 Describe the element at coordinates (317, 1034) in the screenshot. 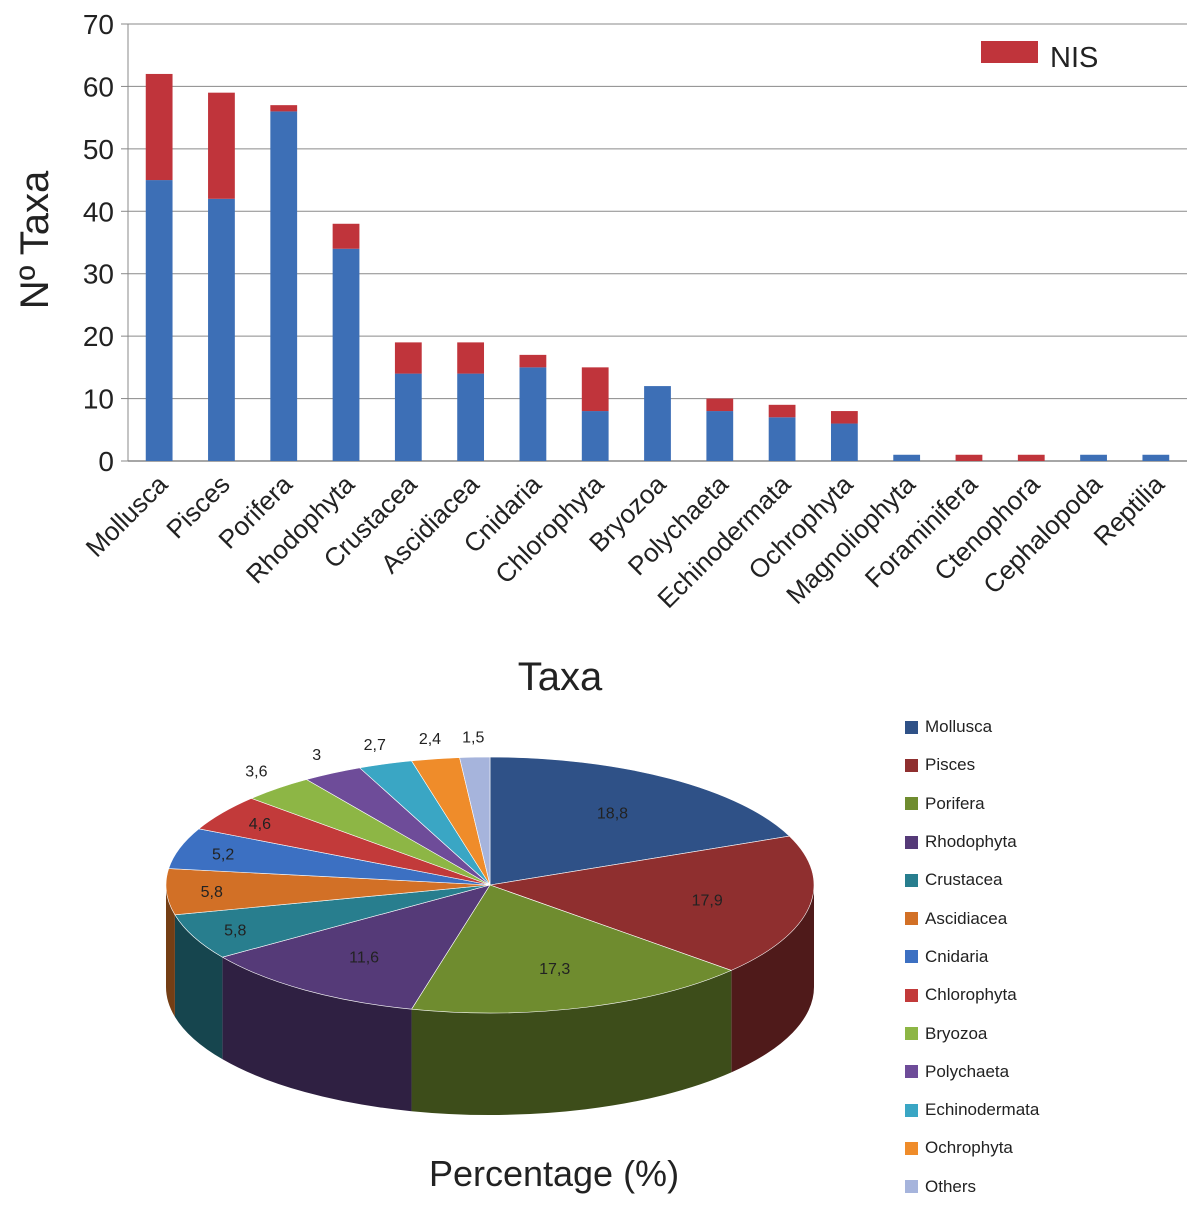

I see `pie-side-rhodophyta` at that location.